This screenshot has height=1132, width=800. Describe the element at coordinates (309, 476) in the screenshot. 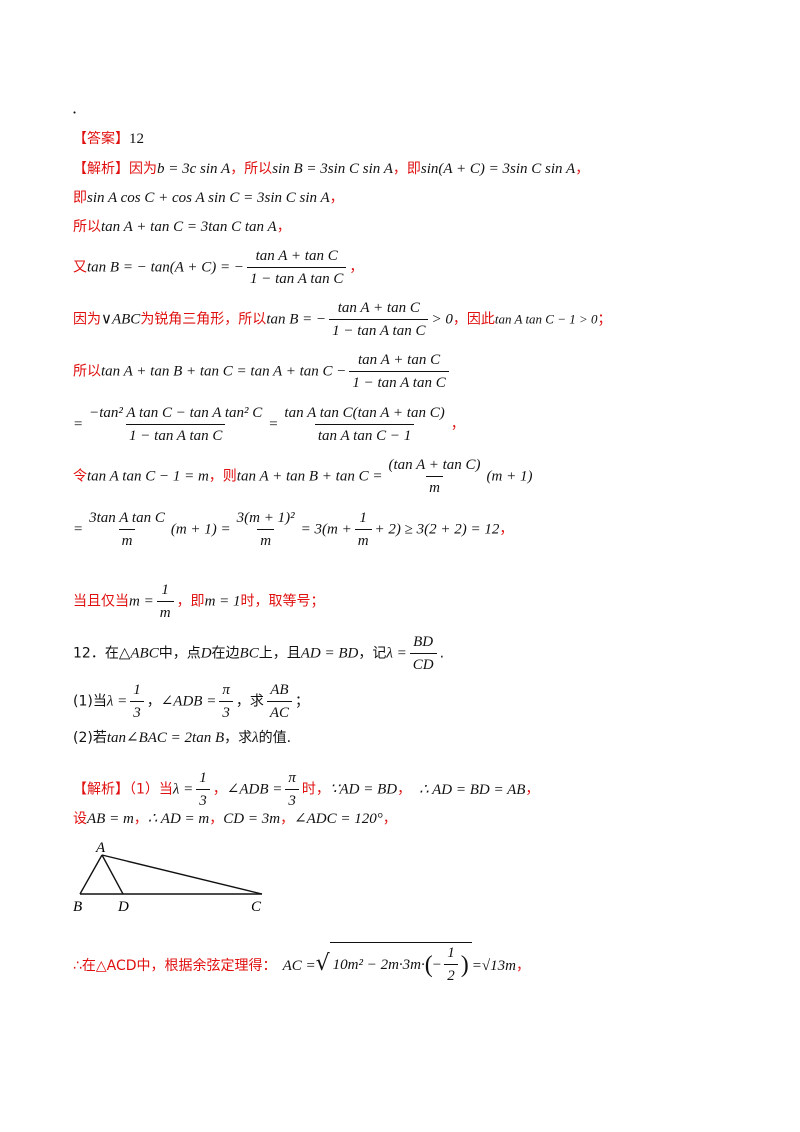

I see `formula: tan A + tan B + tan C =` at that location.